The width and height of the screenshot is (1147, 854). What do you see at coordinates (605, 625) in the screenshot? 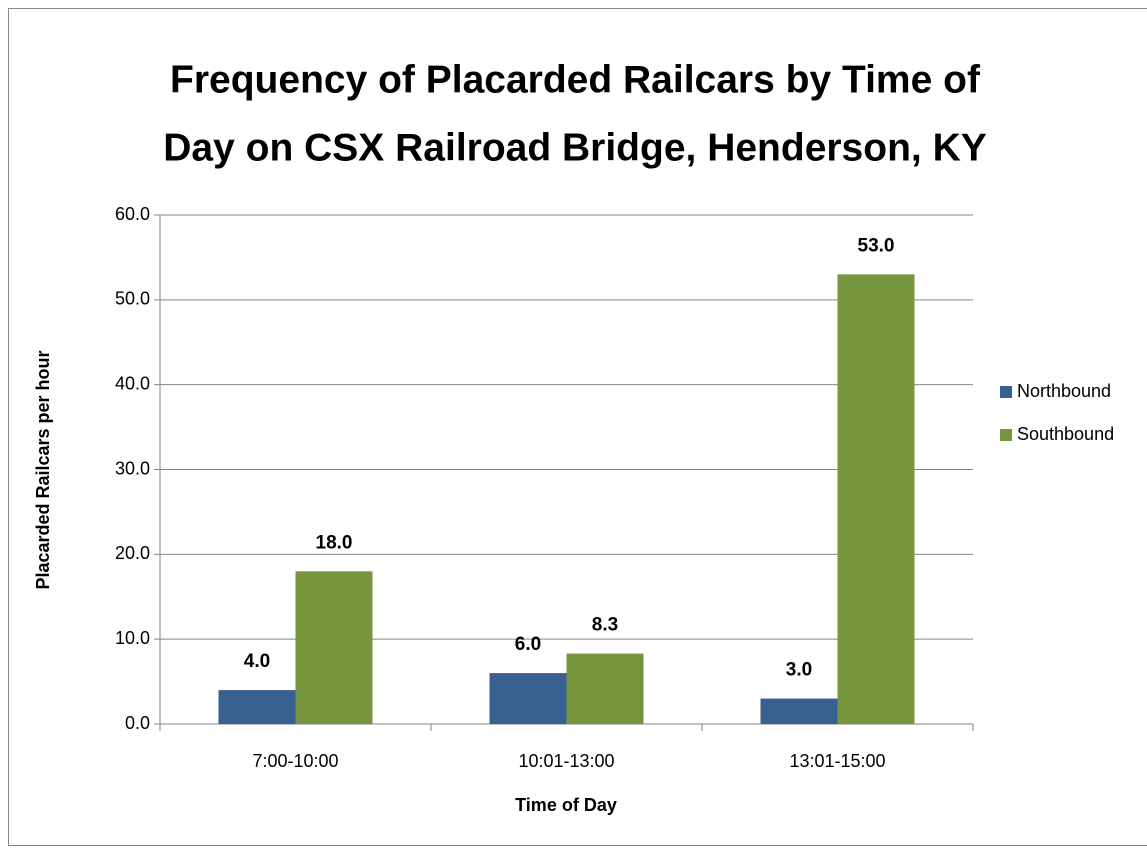
I see `data-label: 8.3` at bounding box center [605, 625].